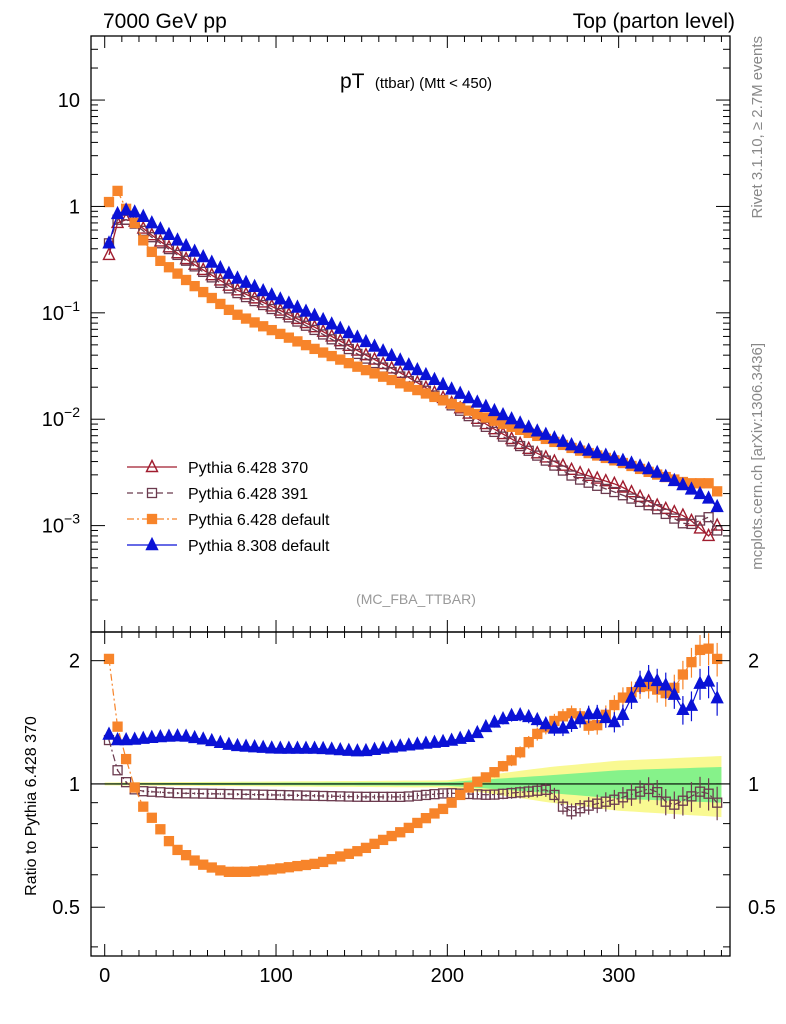 The height and width of the screenshot is (1024, 786). Describe the element at coordinates (66, 908) in the screenshot. I see `ratio-y-tick-label-left: 0.5` at that location.